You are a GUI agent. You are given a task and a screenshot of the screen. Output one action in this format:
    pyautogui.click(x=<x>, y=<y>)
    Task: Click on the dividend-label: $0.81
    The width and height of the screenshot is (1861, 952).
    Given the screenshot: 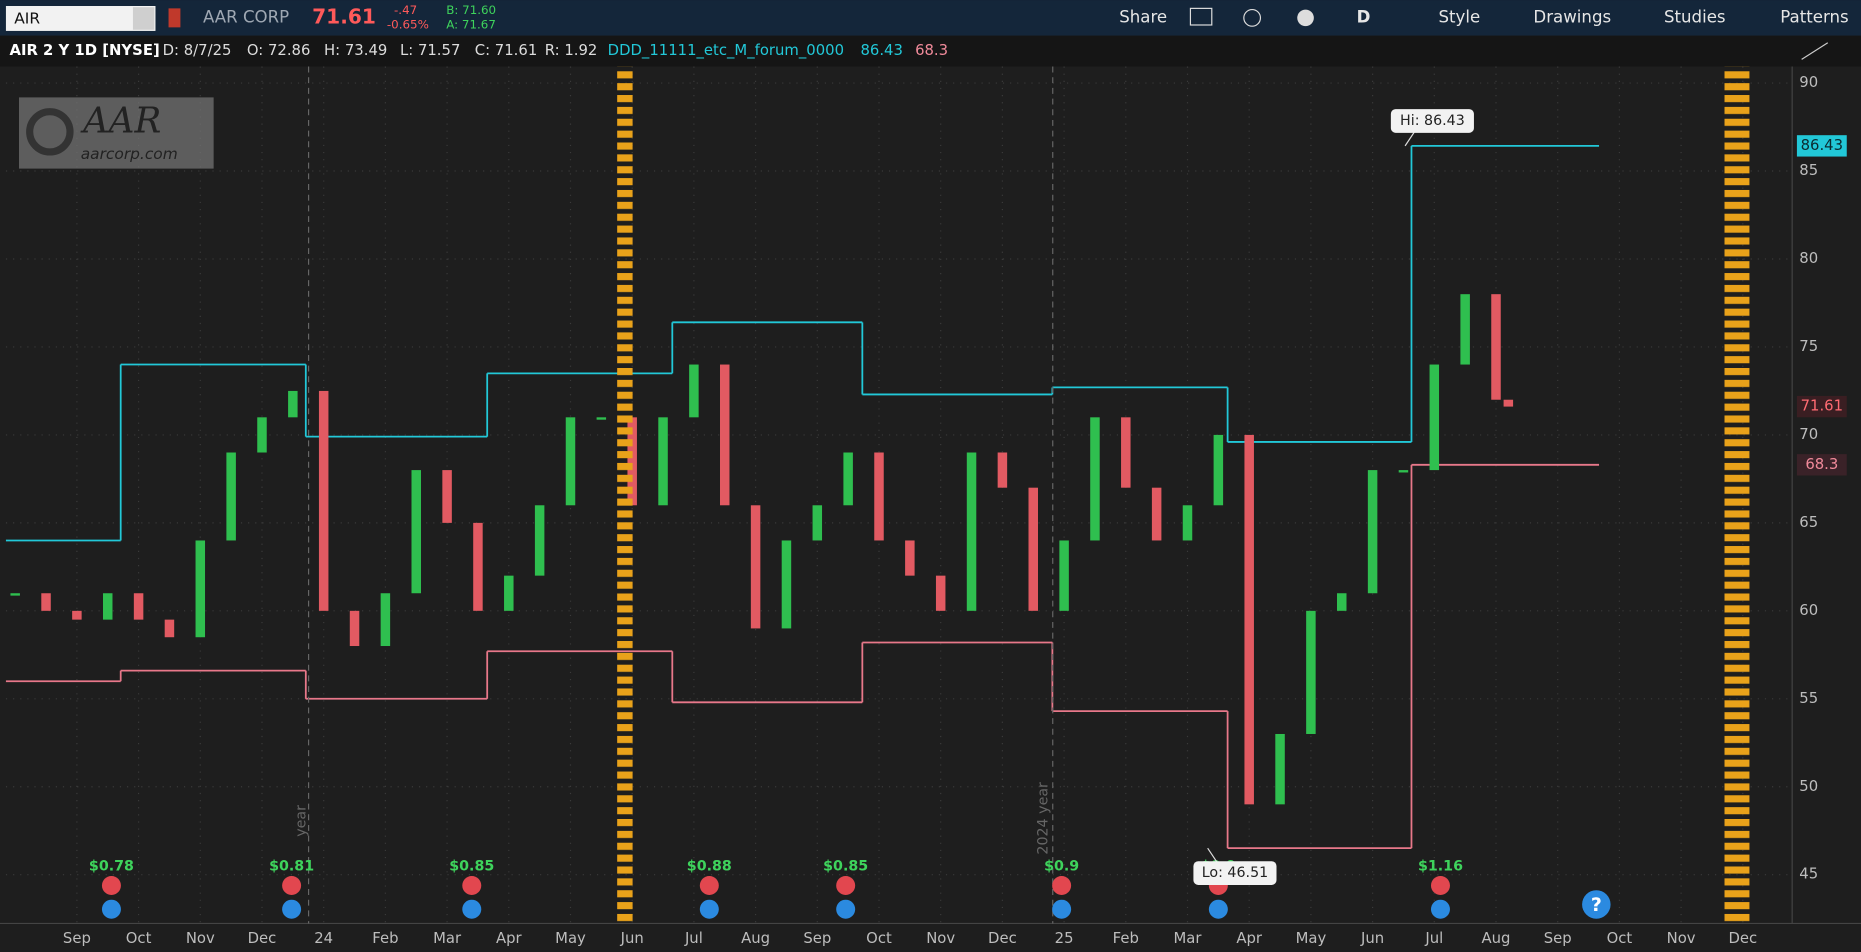 What is the action you would take?
    pyautogui.click(x=291, y=866)
    